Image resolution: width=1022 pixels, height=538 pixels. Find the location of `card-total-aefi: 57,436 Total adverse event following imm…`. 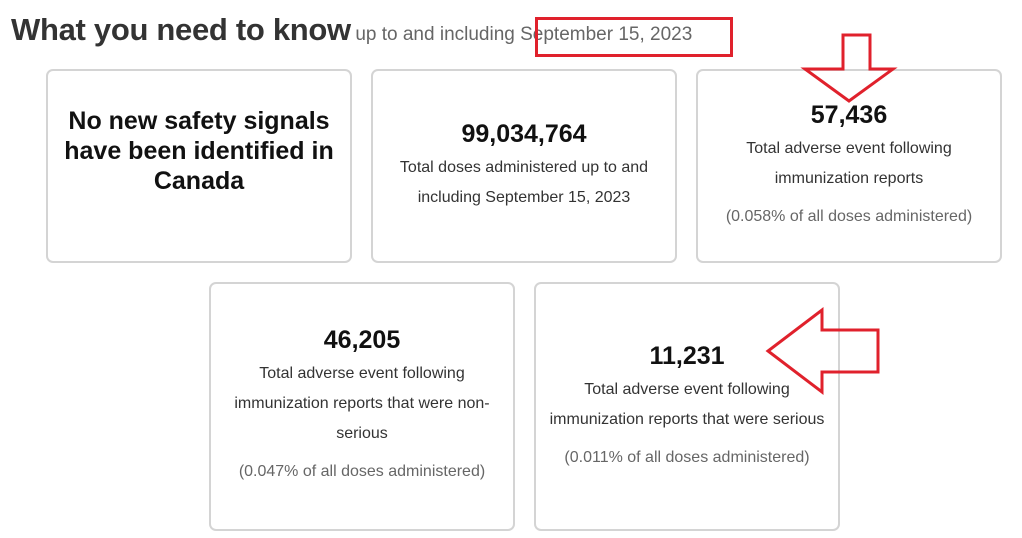

card-total-aefi: 57,436 Total adverse event following imm… is located at coordinates (849, 166).